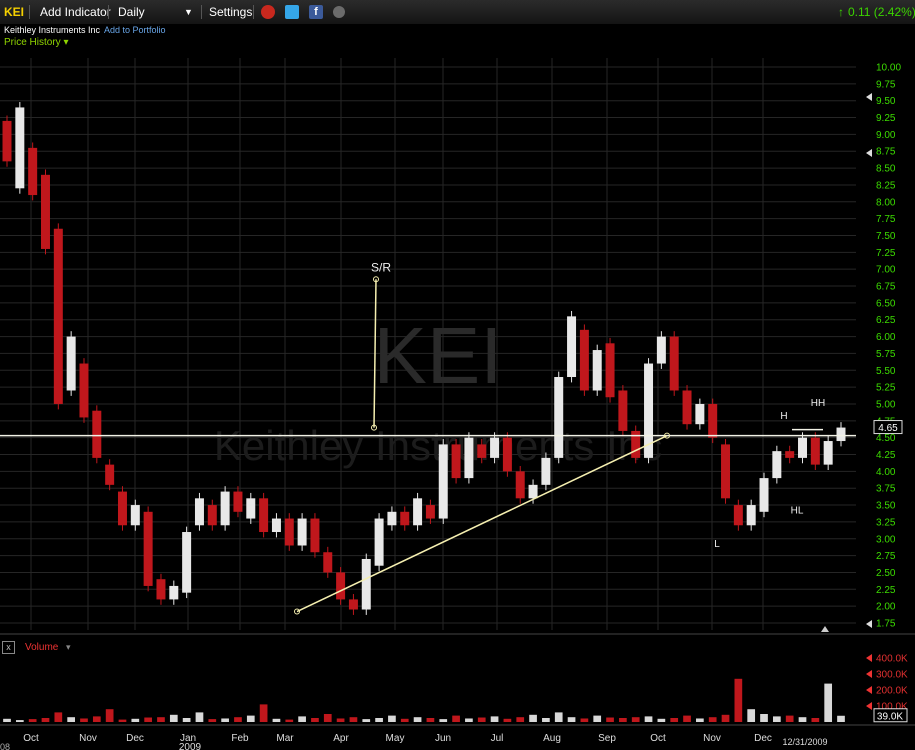 The width and height of the screenshot is (915, 750). I want to click on annotation-label: S/R, so click(381, 267).